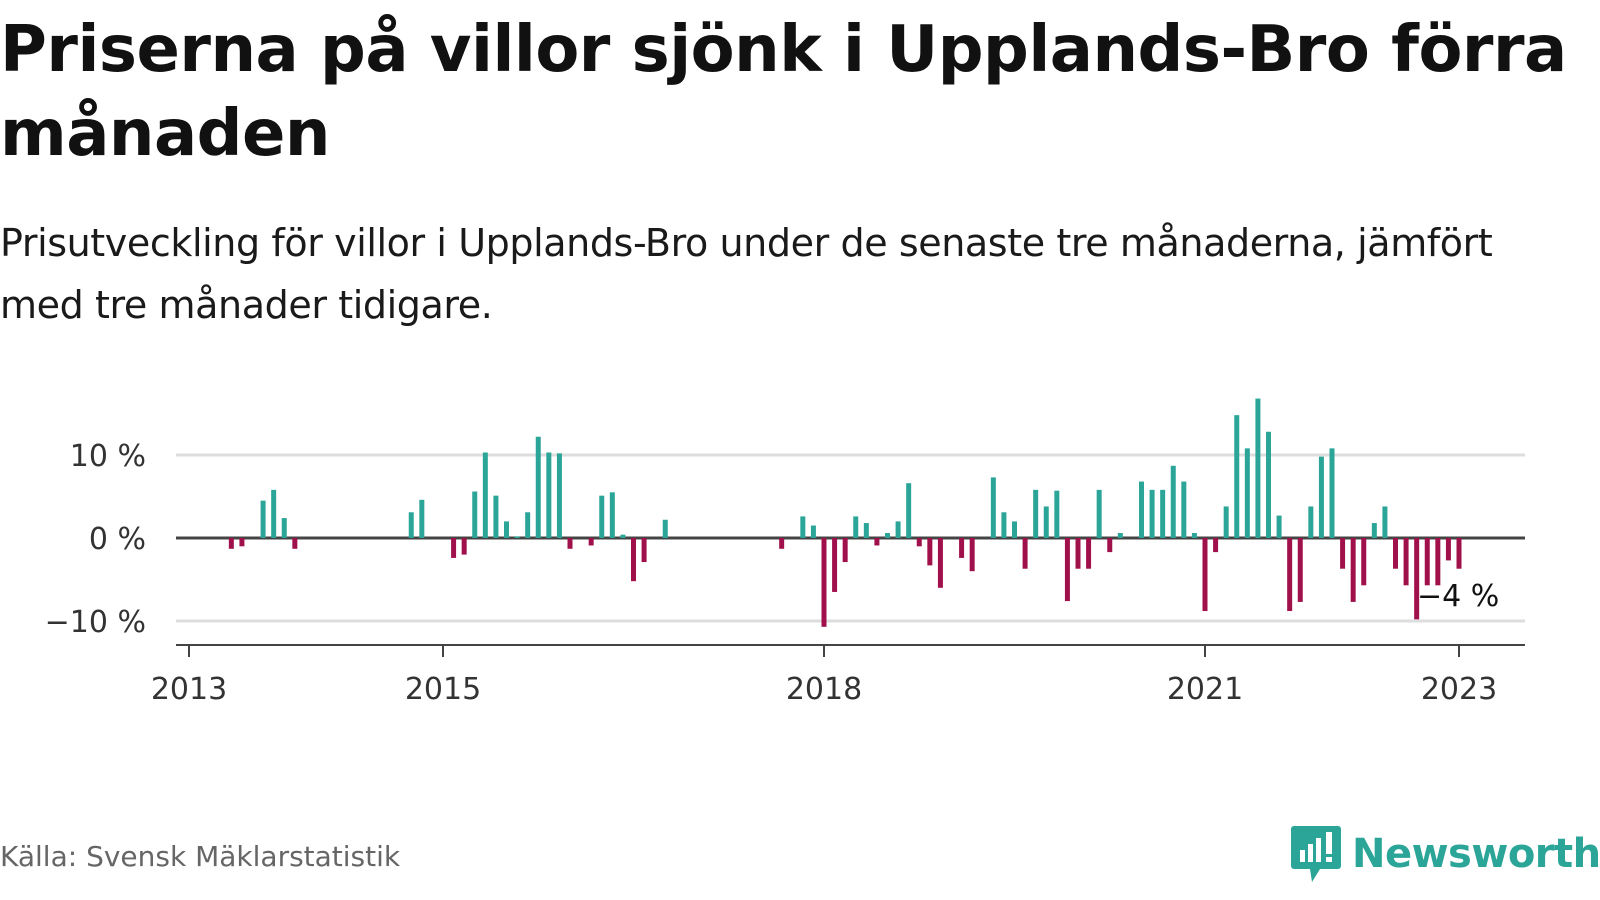  I want to click on x-tick-label: 2015, so click(443, 689).